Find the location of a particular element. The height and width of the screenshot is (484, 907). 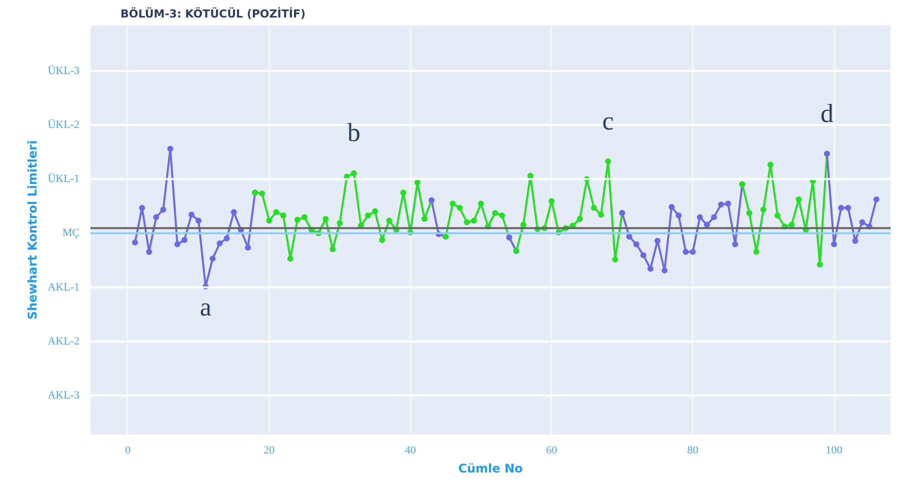

annotation: a is located at coordinates (206, 307).